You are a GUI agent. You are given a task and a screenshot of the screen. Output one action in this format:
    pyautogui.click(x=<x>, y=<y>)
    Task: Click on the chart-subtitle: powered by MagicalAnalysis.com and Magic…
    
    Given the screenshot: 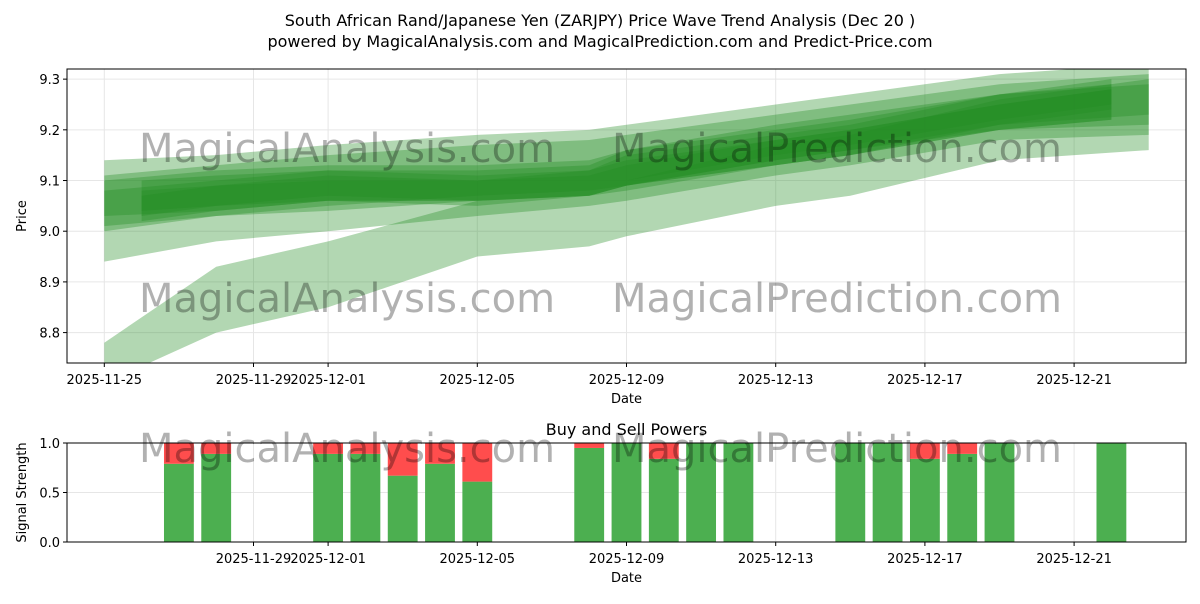 What is the action you would take?
    pyautogui.click(x=599, y=41)
    